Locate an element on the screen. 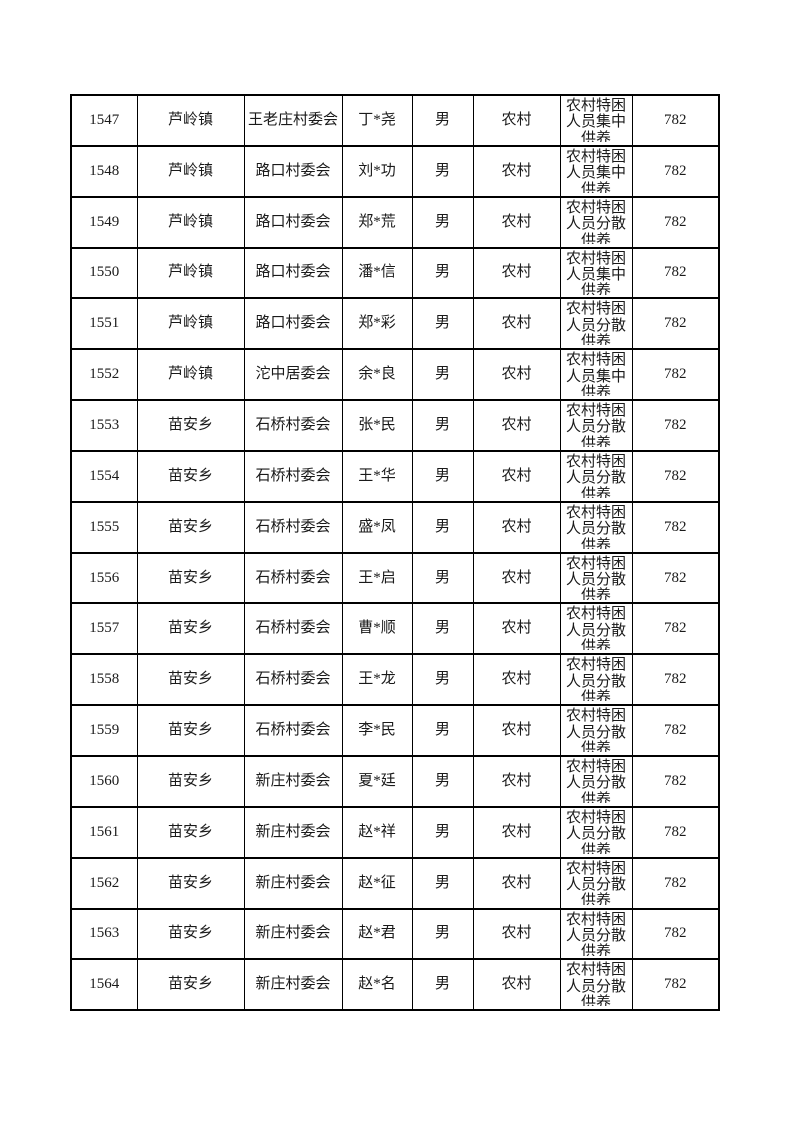  table-row: 1559 苗安乡 石桥村委会 李*民 男 农村 农村特困人员分散供养 782 is located at coordinates (395, 730).